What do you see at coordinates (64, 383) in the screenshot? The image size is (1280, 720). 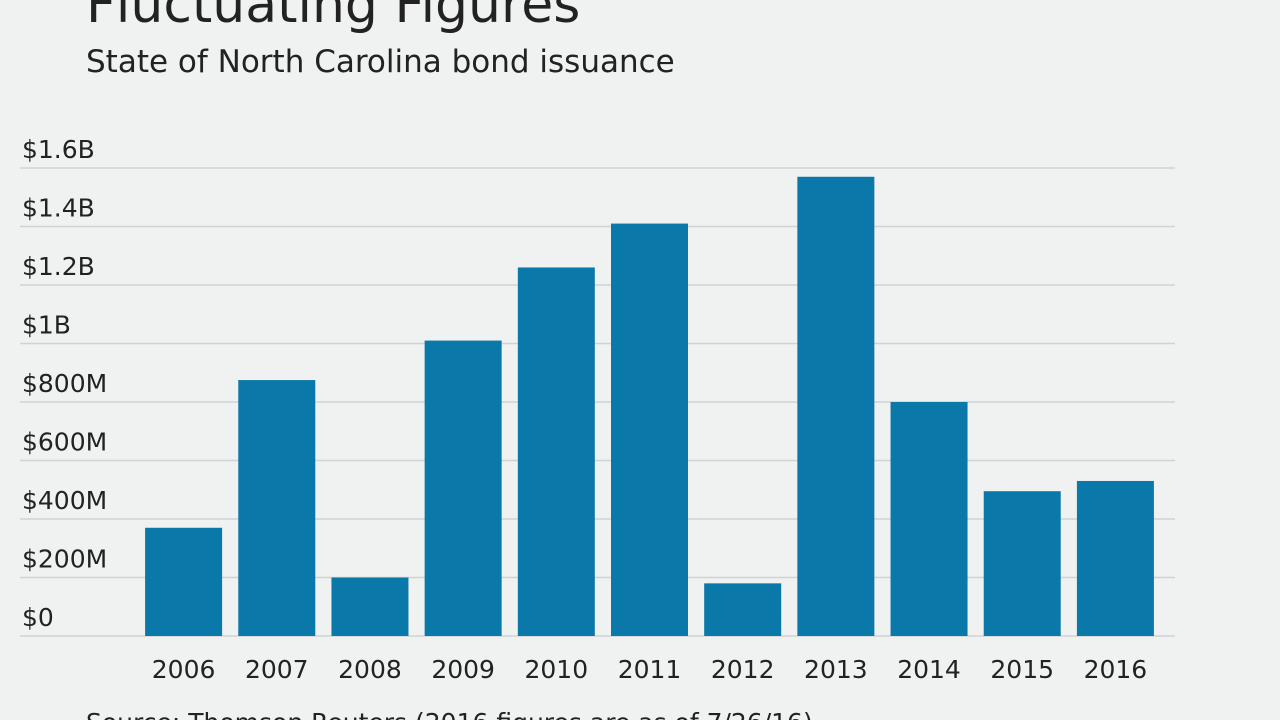 I see `y-tick-label: $800M` at bounding box center [64, 383].